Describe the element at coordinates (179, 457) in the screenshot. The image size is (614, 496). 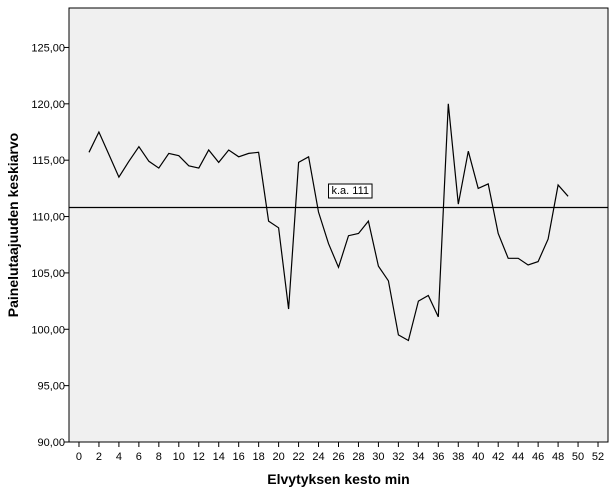
I see `x-tick-label: 10` at that location.